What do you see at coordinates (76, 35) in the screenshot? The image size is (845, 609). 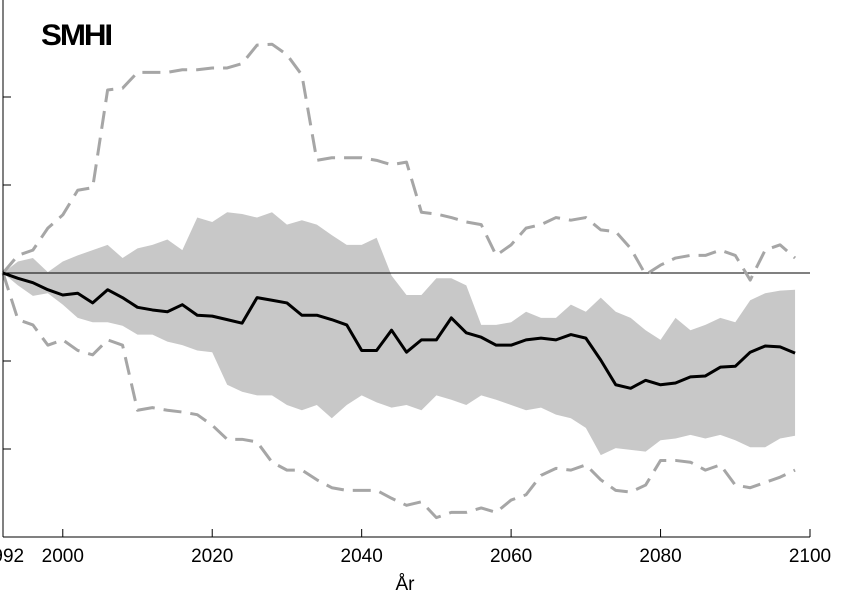 I see `logo: SMHI` at bounding box center [76, 35].